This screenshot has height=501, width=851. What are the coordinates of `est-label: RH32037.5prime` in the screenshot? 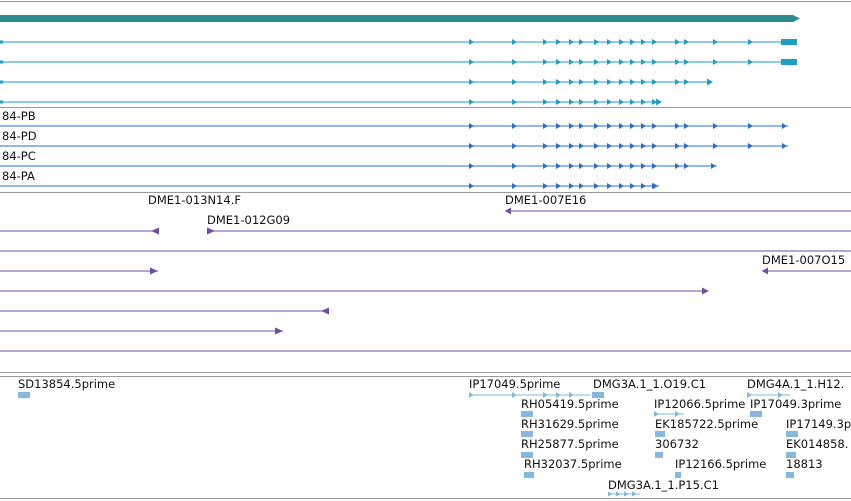 It's located at (573, 464).